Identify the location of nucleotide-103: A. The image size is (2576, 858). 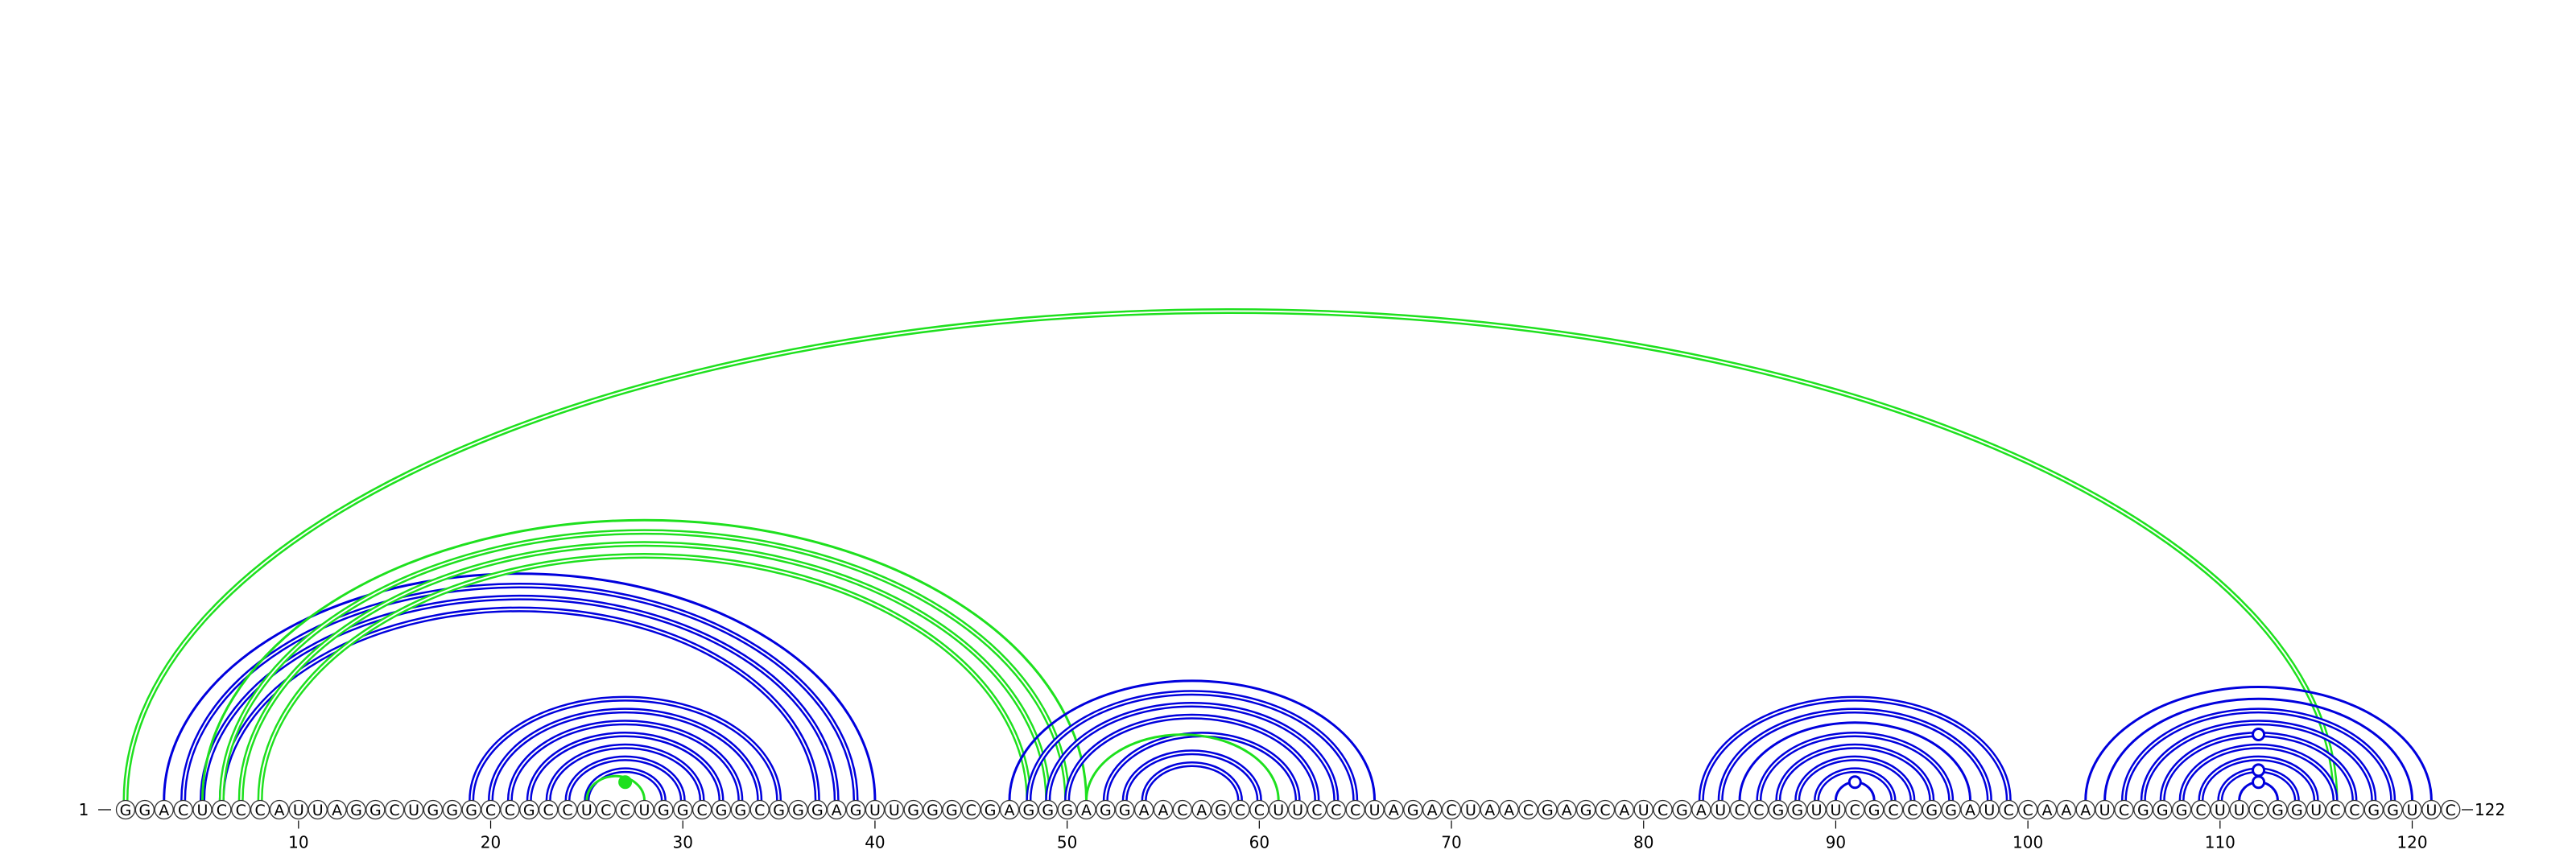
(2085, 809).